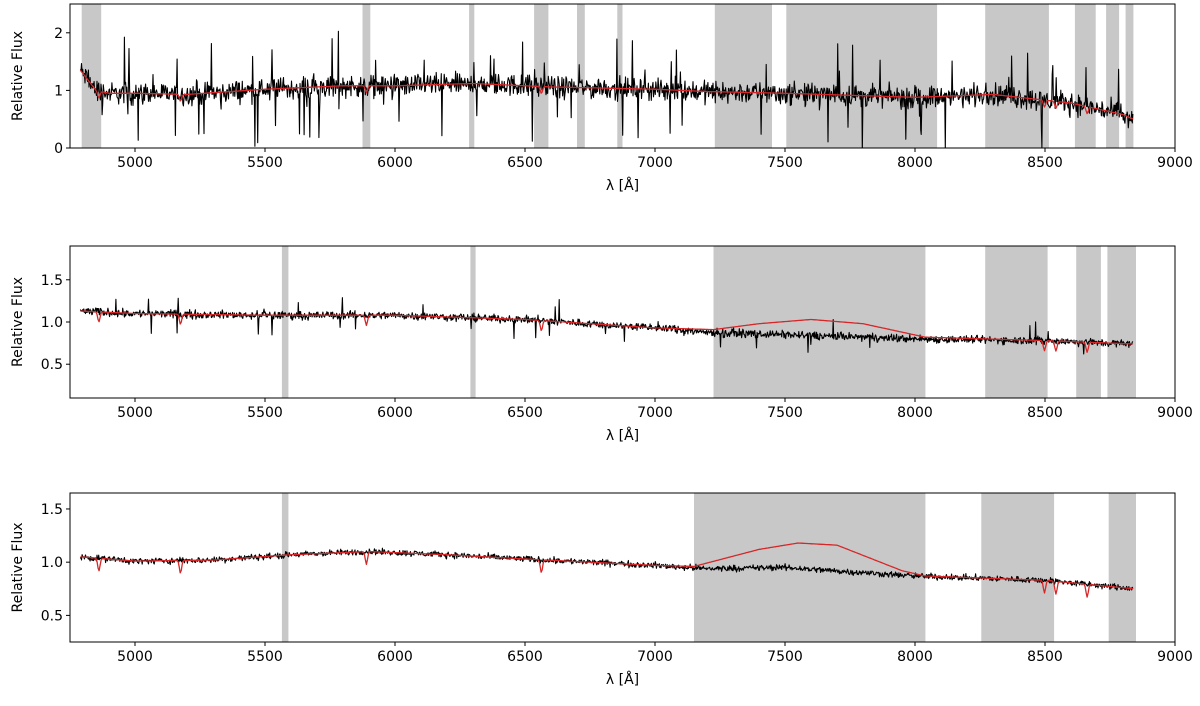 This screenshot has width=1200, height=706. Describe the element at coordinates (58, 91) in the screenshot. I see `y-tick-label: 1` at that location.